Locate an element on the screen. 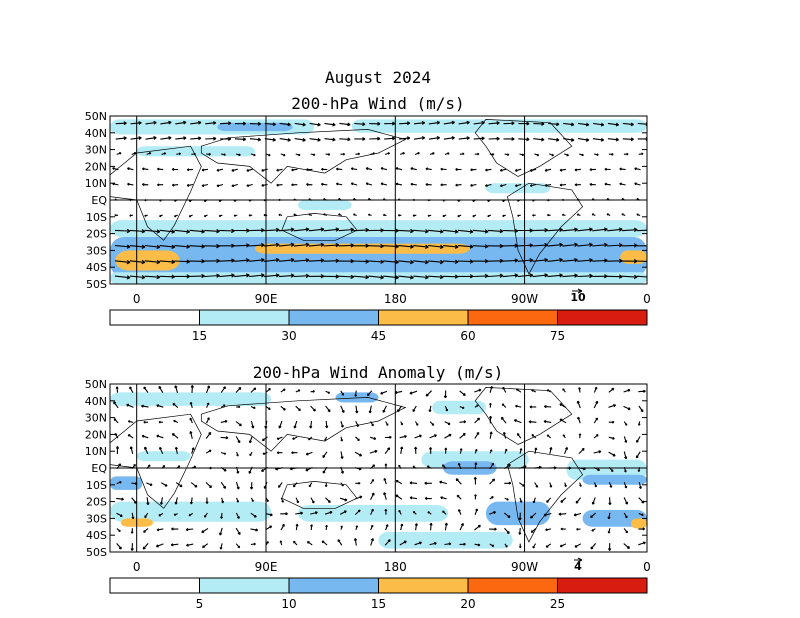 This screenshot has width=800, height=618. colorbar-tick-label: 20 is located at coordinates (467, 604).